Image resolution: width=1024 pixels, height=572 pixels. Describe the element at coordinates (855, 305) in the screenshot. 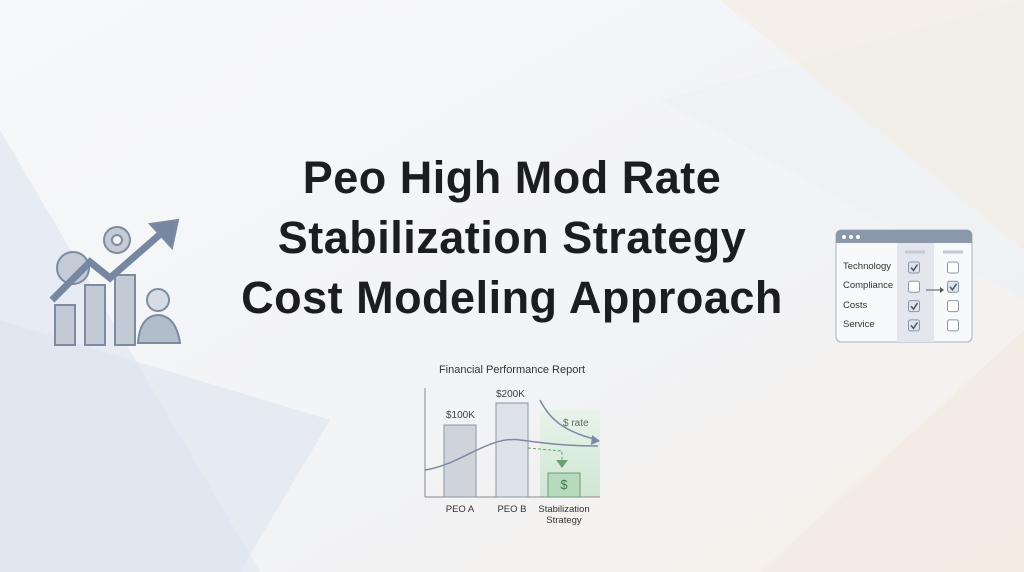

I see `checklist-item: Costs` at that location.